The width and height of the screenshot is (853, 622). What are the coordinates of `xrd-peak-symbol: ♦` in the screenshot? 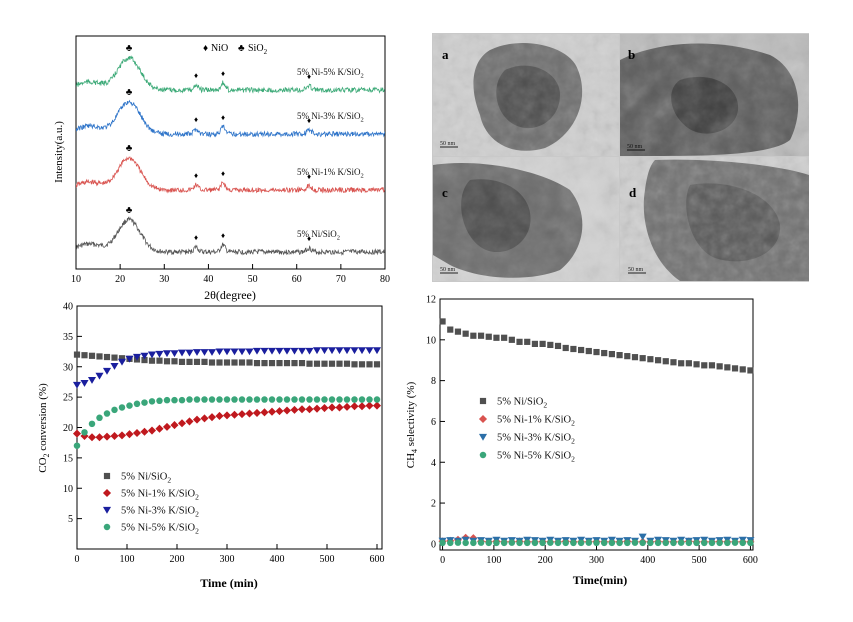 It's located at (196, 75).